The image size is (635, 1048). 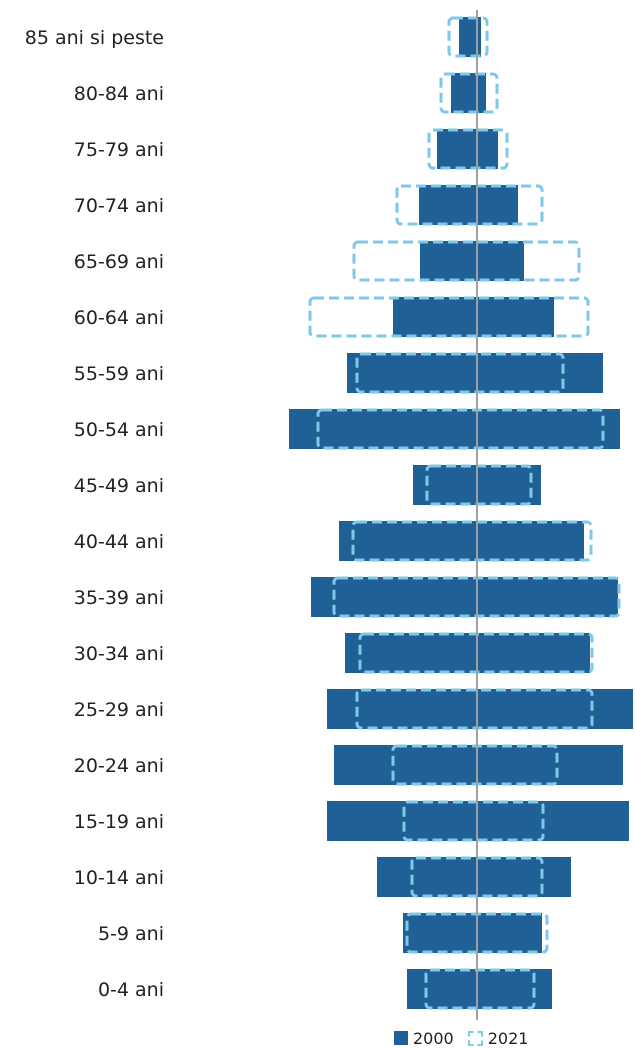 What do you see at coordinates (119, 598) in the screenshot?
I see `category-label: 35-39 ani` at bounding box center [119, 598].